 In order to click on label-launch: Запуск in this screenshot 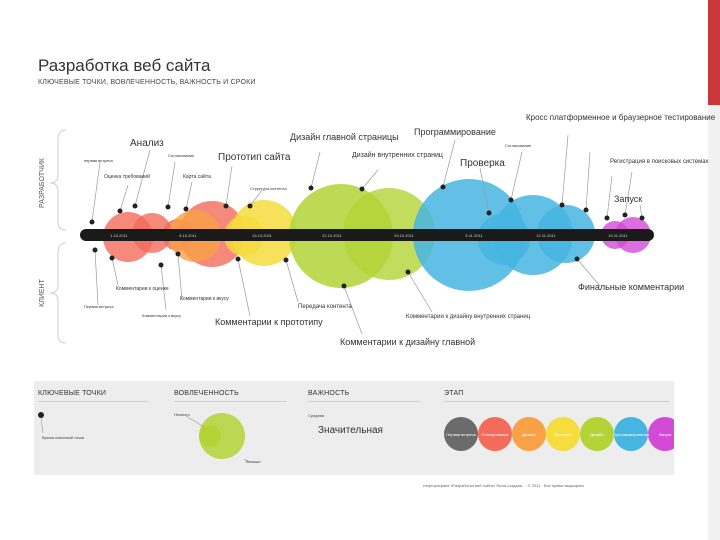, I will do `click(628, 199)`.